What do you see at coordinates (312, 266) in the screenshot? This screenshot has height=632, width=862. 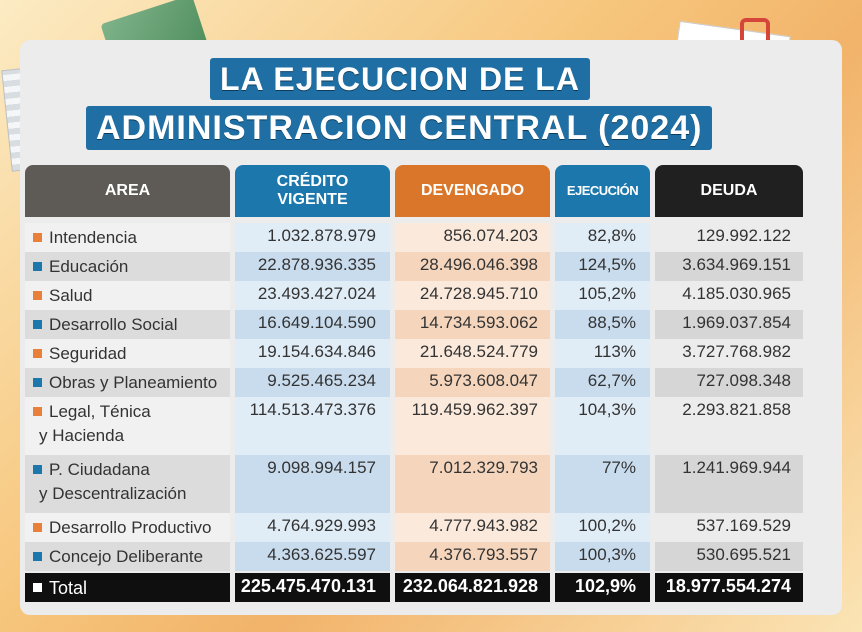 I see `credito-cell: 22.878.936.335` at bounding box center [312, 266].